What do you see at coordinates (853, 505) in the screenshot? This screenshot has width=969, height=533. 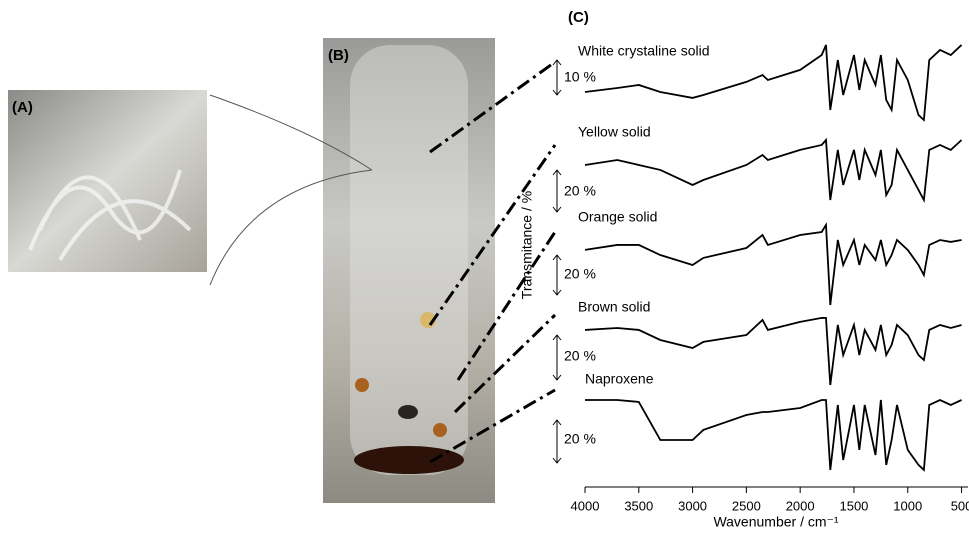 I see `x-tick-label: 1500` at bounding box center [853, 505].